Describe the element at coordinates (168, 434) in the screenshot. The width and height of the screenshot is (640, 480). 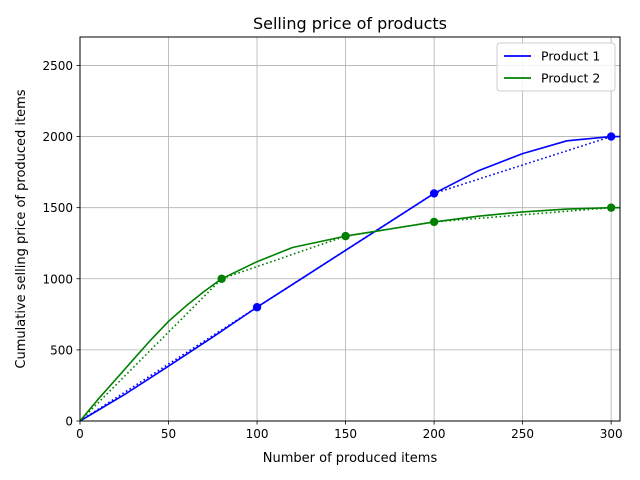
I see `x-tick-label: 50` at that location.